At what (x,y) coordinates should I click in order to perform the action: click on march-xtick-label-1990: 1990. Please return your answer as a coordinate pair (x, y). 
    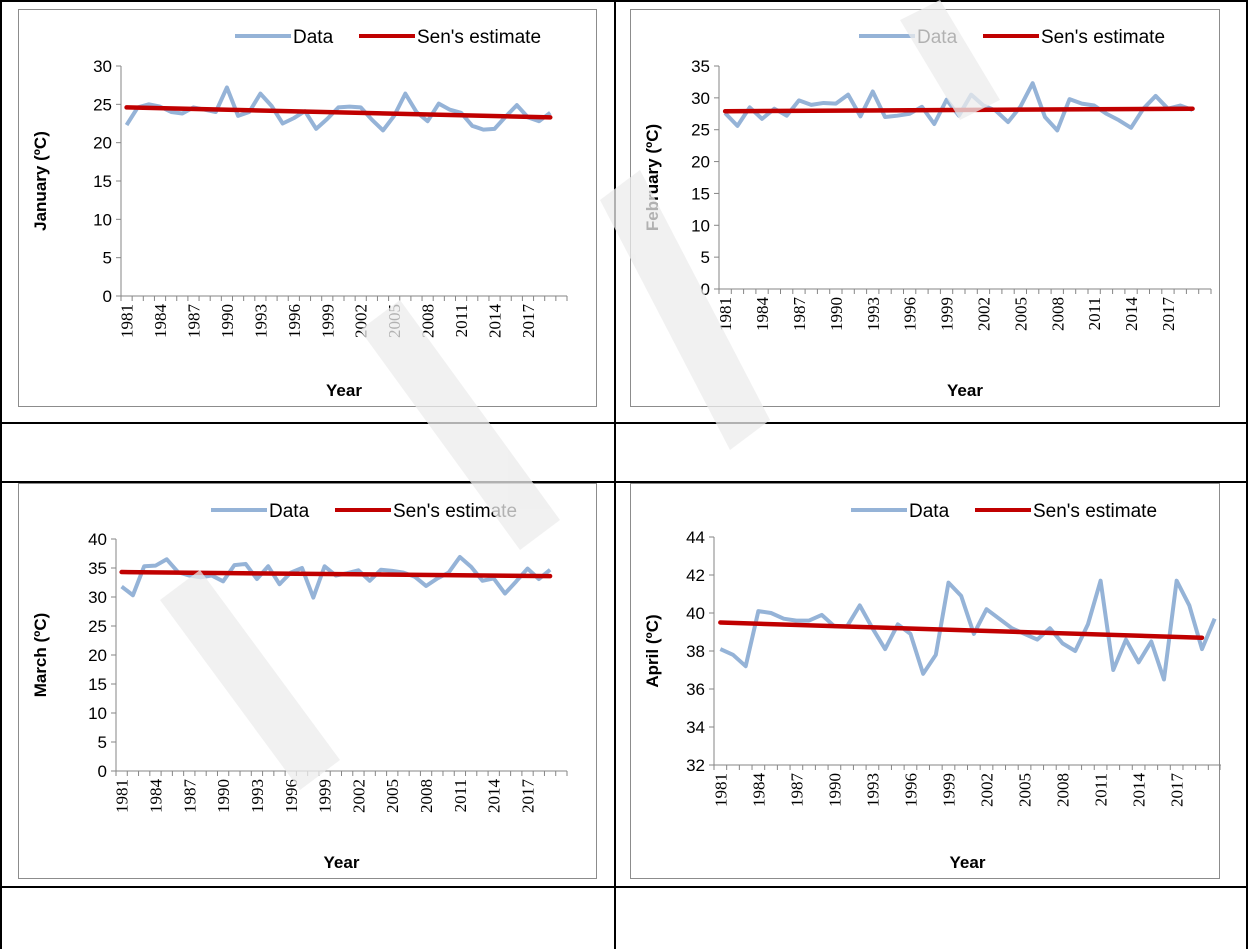
    Looking at the image, I should click on (223, 796).